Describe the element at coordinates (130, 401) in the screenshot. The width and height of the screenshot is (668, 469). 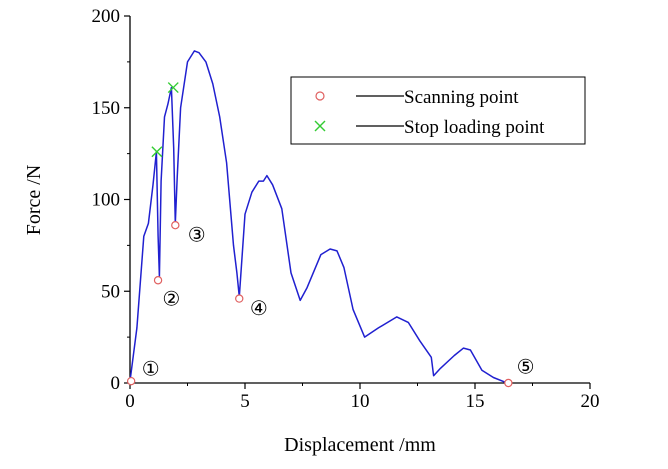
I see `x-tick-label: 0` at that location.